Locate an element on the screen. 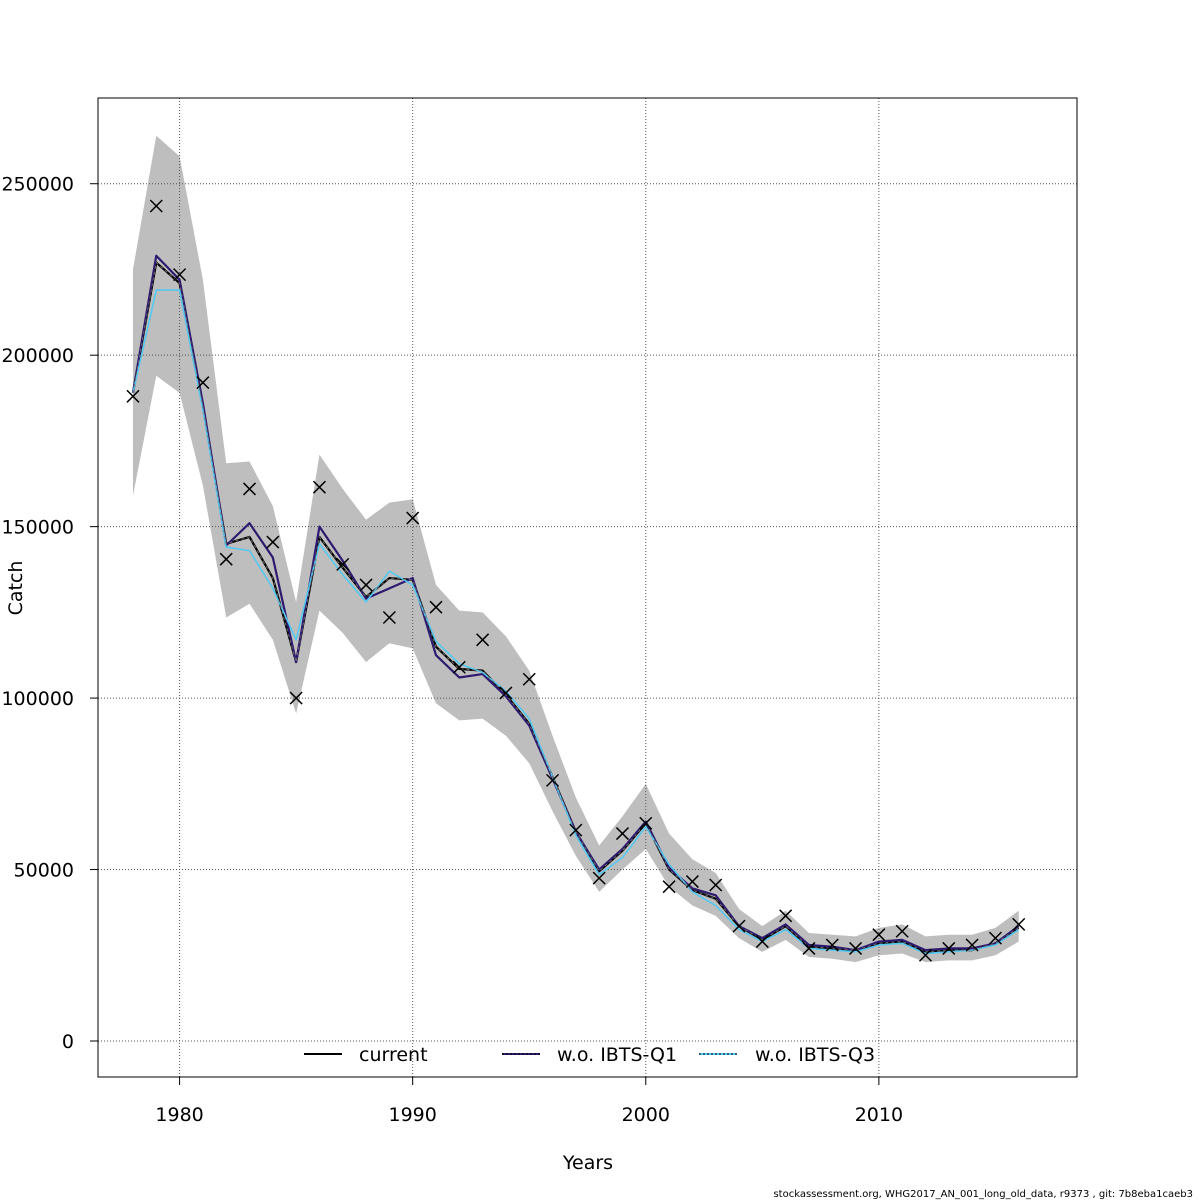 The width and height of the screenshot is (1200, 1200). x-axis-title: Years is located at coordinates (587, 1163).